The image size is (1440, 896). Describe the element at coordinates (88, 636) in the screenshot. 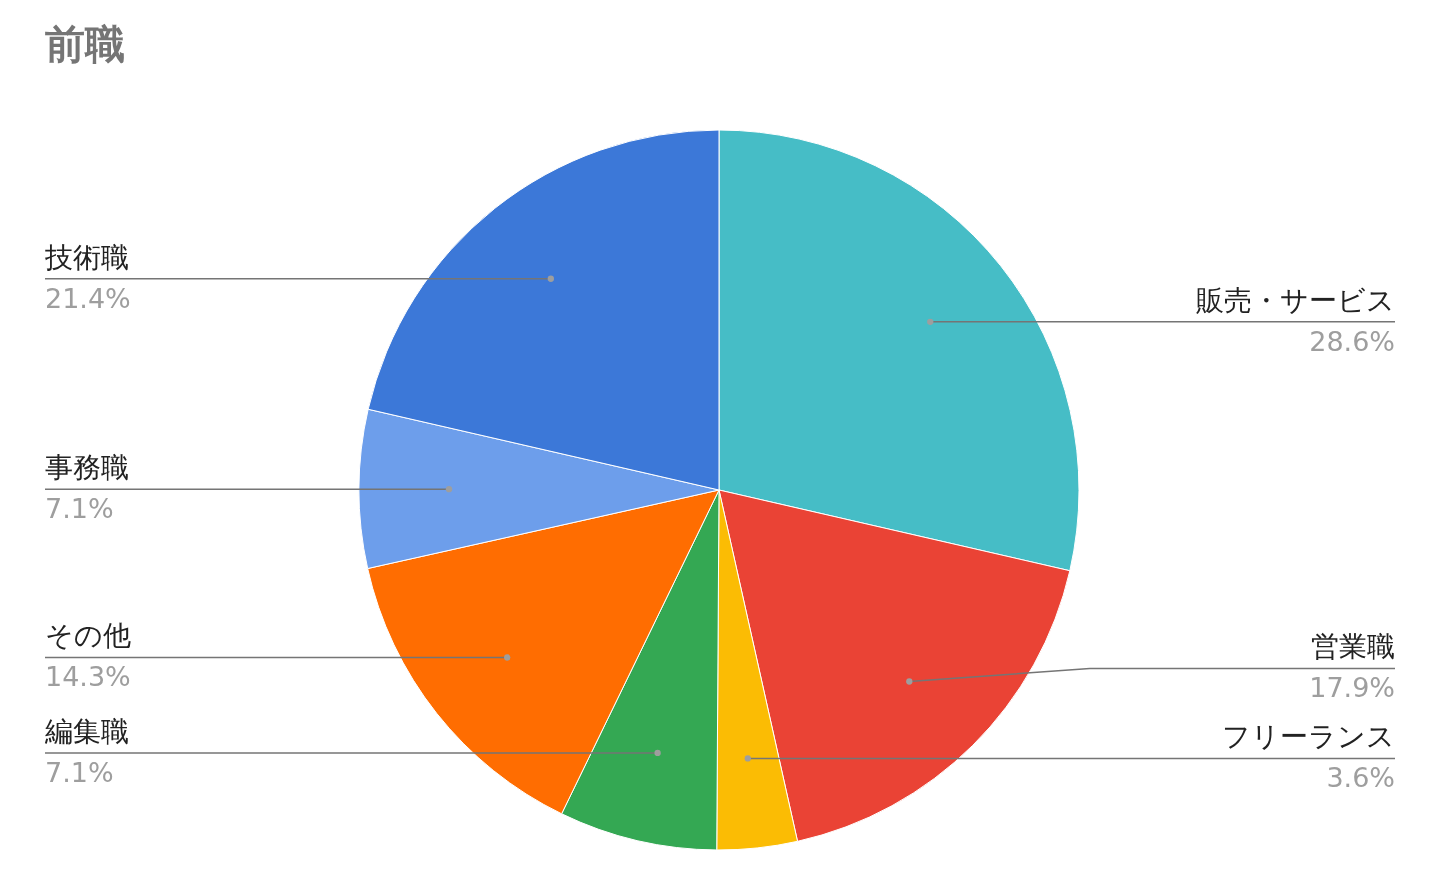

I see `slice-label: その他` at that location.